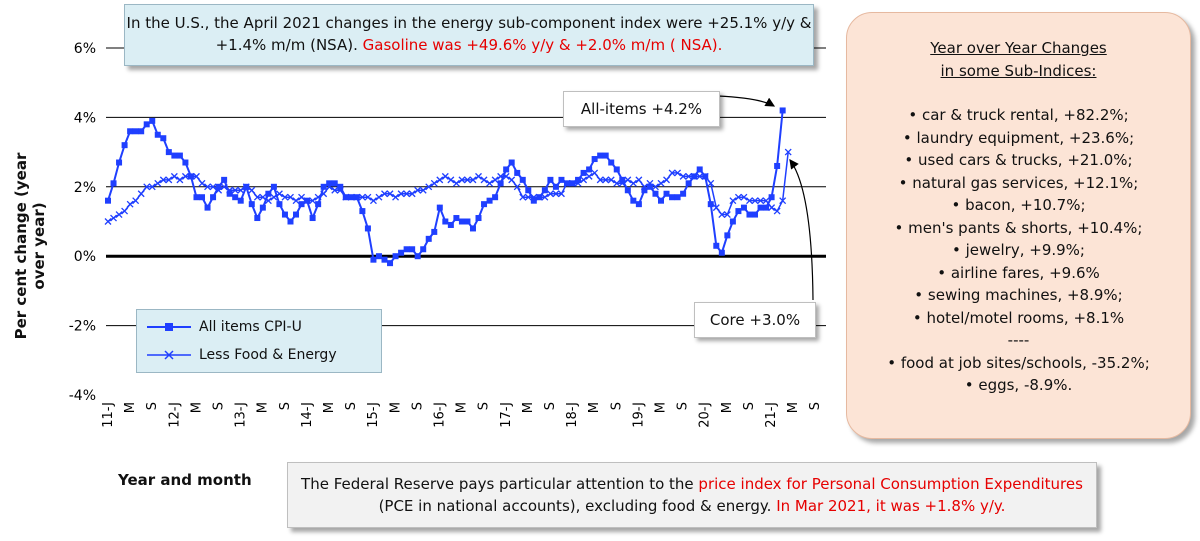 This screenshot has height=541, width=1200. Describe the element at coordinates (259, 341) in the screenshot. I see `chart-legend: All items CPI-U Less Food & Energy` at that location.